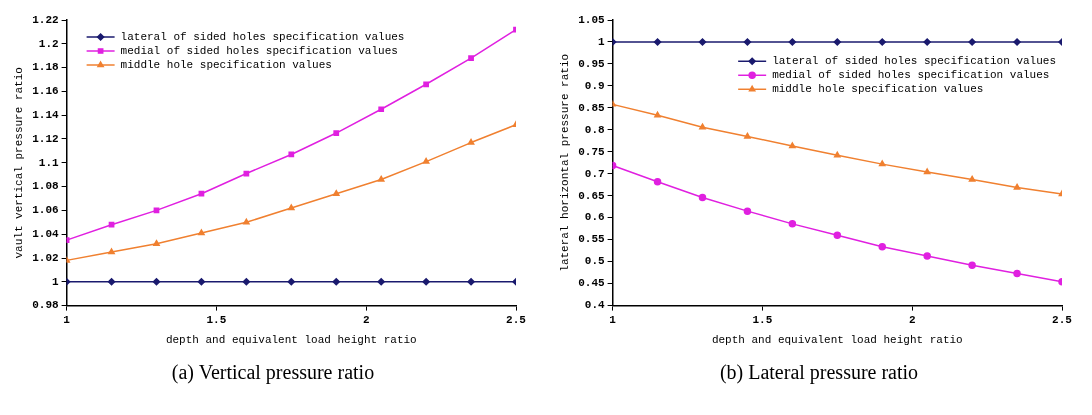  I want to click on y-tick-label: 0.85, so click(591, 107).